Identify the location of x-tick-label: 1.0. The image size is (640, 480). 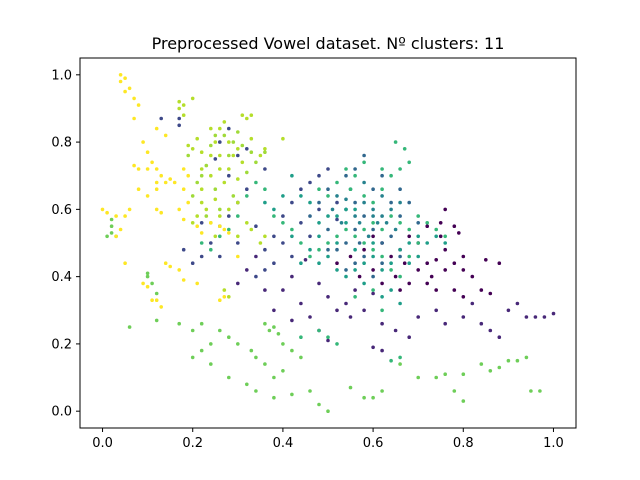
(553, 443).